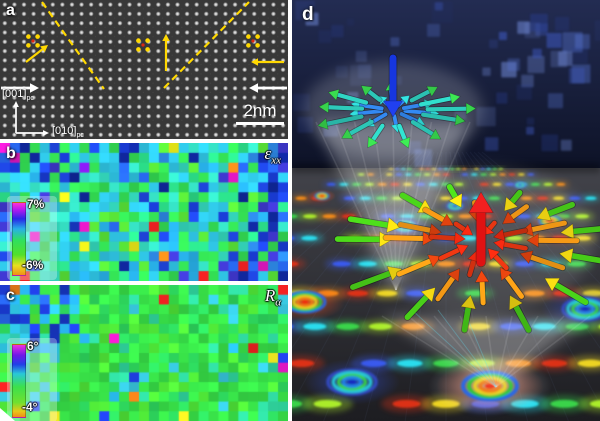 Image resolution: width=600 pixels, height=421 pixels. Describe the element at coordinates (32, 379) in the screenshot. I see `colorbar-c: 6° -4°` at that location.